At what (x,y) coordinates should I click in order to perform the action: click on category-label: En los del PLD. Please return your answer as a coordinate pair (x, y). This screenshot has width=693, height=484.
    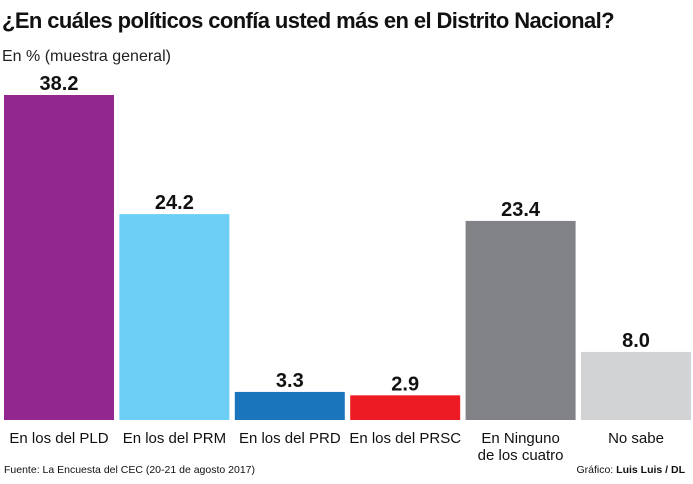
    Looking at the image, I should click on (58, 438).